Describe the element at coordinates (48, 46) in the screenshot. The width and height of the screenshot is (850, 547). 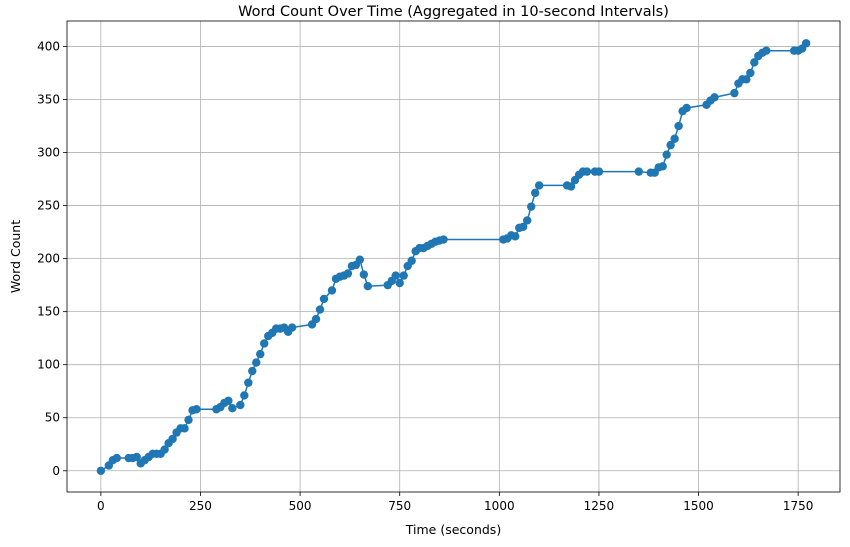
I see `y-tick-label: 400` at that location.